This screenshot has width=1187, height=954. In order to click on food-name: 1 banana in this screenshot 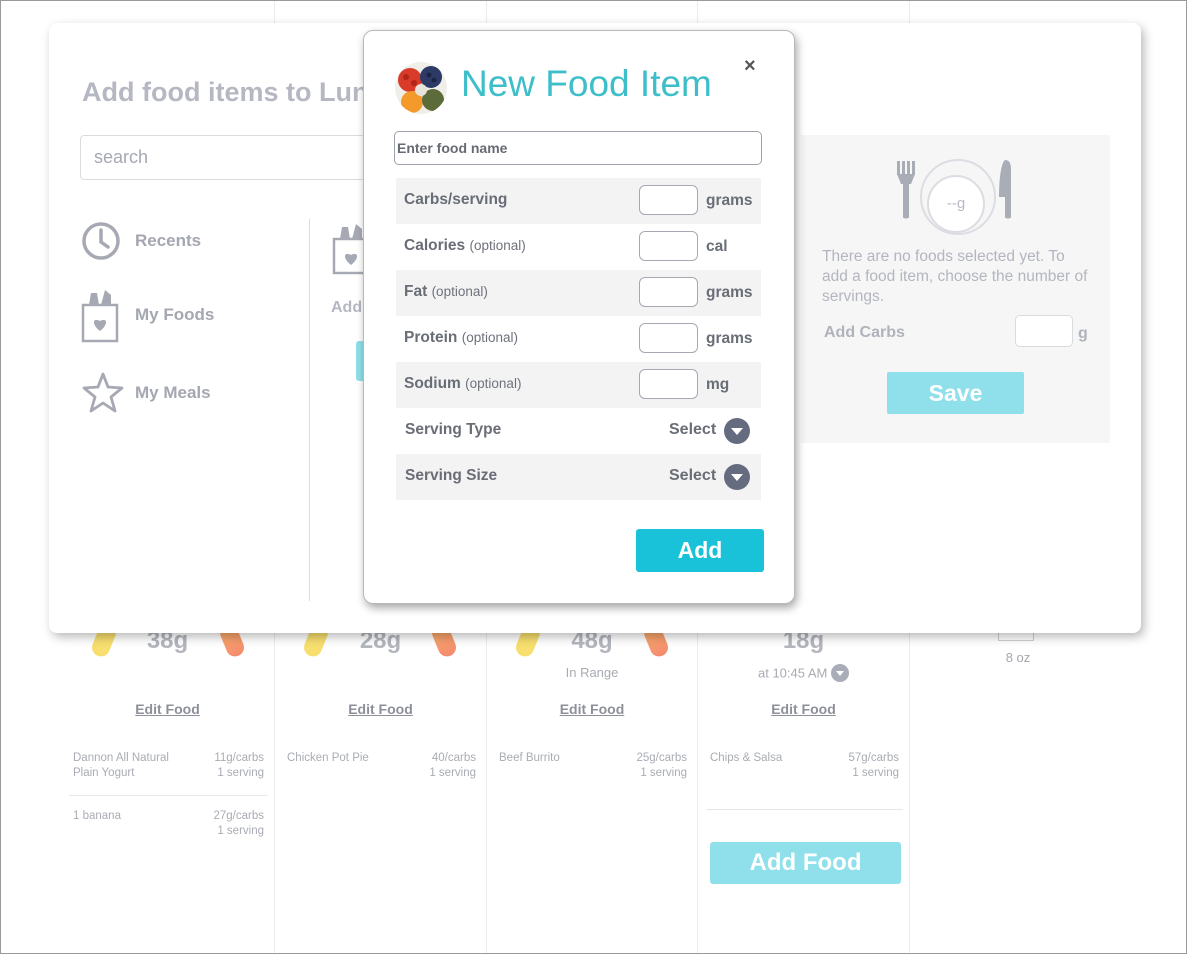, I will do `click(97, 816)`.